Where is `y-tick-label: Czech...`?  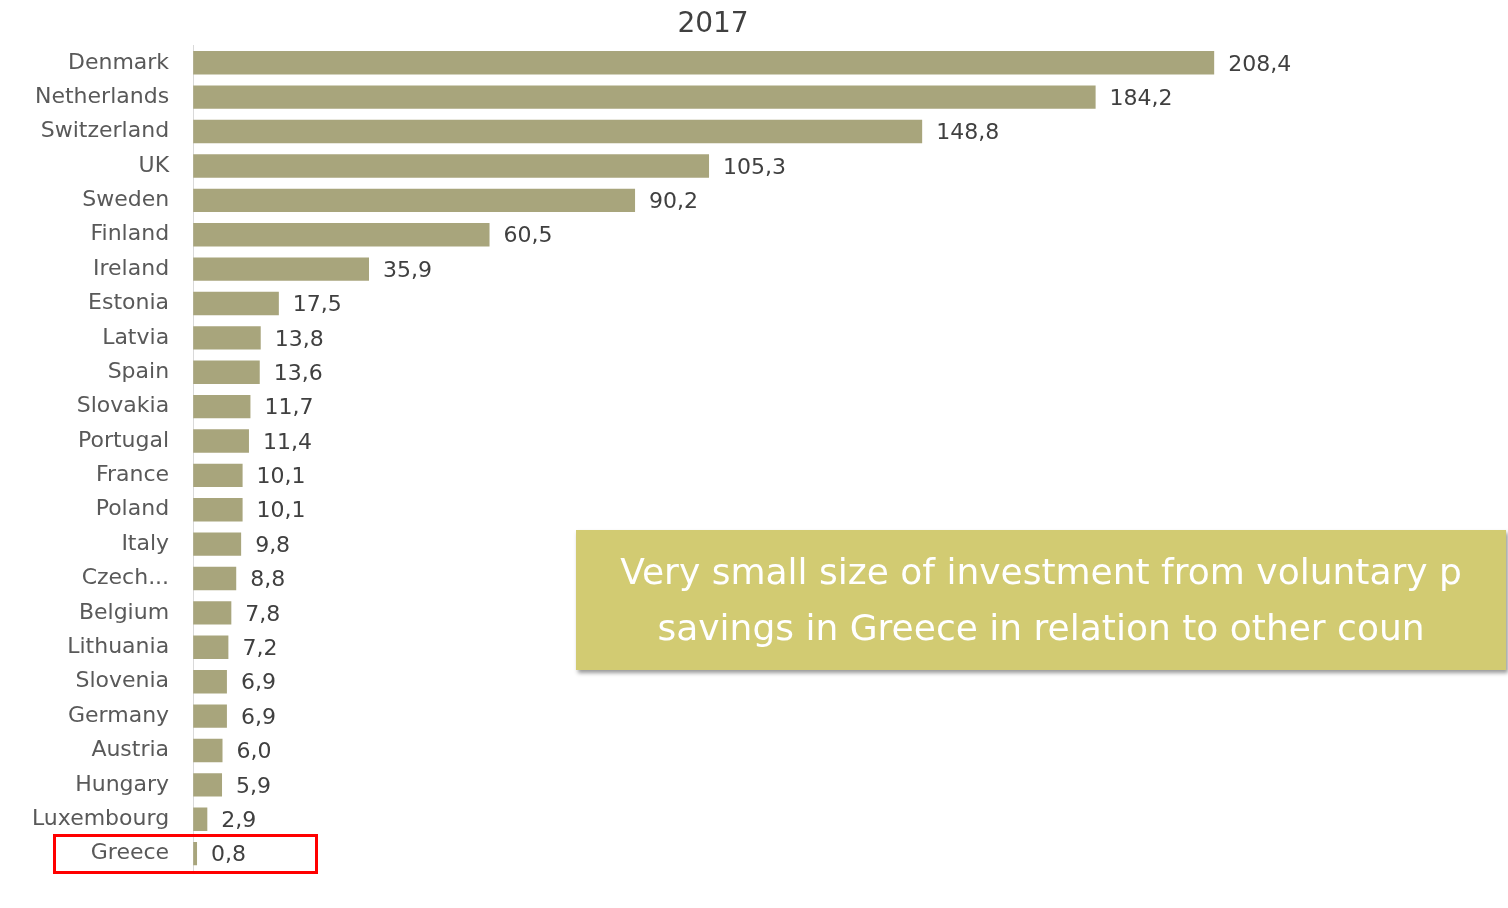
y-tick-label: Czech... is located at coordinates (125, 577).